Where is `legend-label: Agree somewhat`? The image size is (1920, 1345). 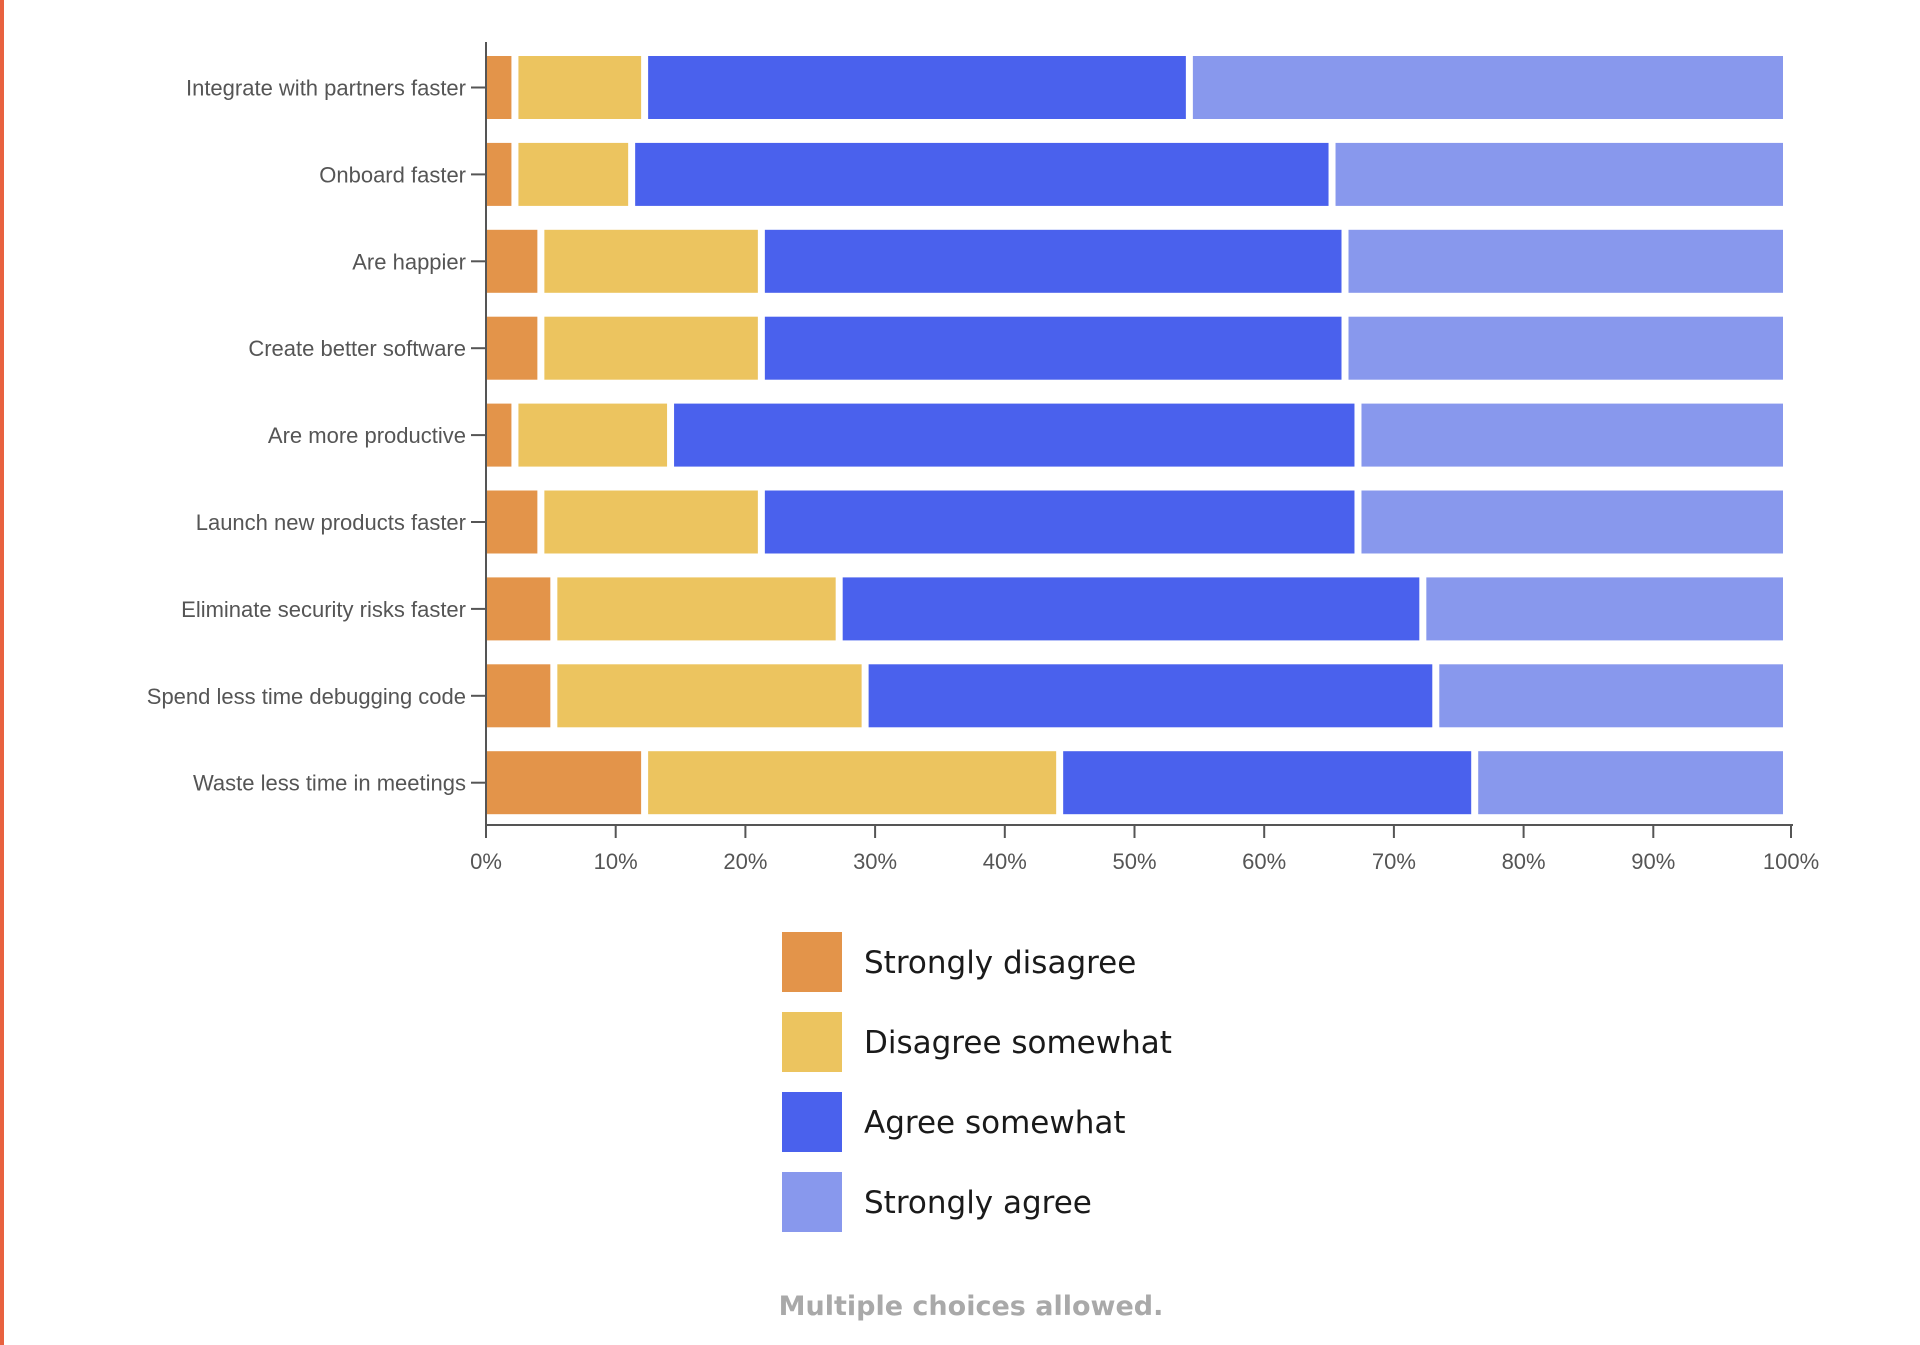
legend-label: Agree somewhat is located at coordinates (995, 1123).